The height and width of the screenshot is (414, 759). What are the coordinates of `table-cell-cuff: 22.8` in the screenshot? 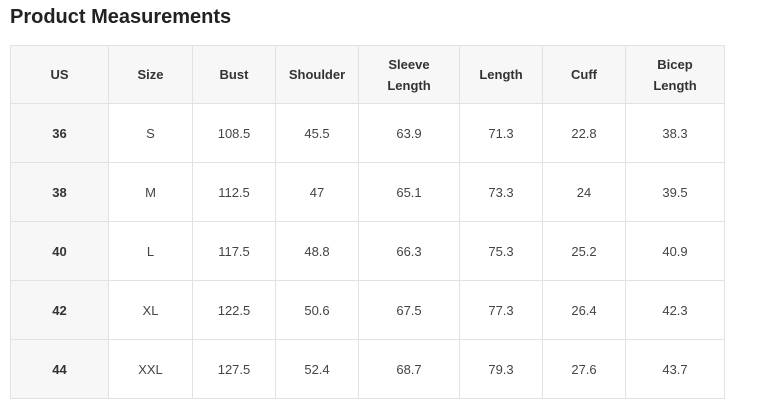 It's located at (584, 133).